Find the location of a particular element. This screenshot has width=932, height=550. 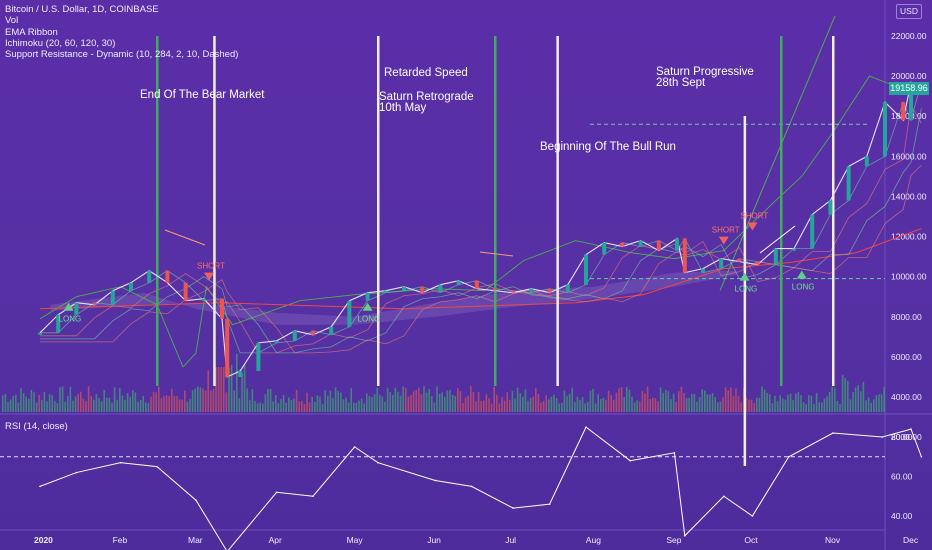

indicator-vol: Vol is located at coordinates (12, 21).